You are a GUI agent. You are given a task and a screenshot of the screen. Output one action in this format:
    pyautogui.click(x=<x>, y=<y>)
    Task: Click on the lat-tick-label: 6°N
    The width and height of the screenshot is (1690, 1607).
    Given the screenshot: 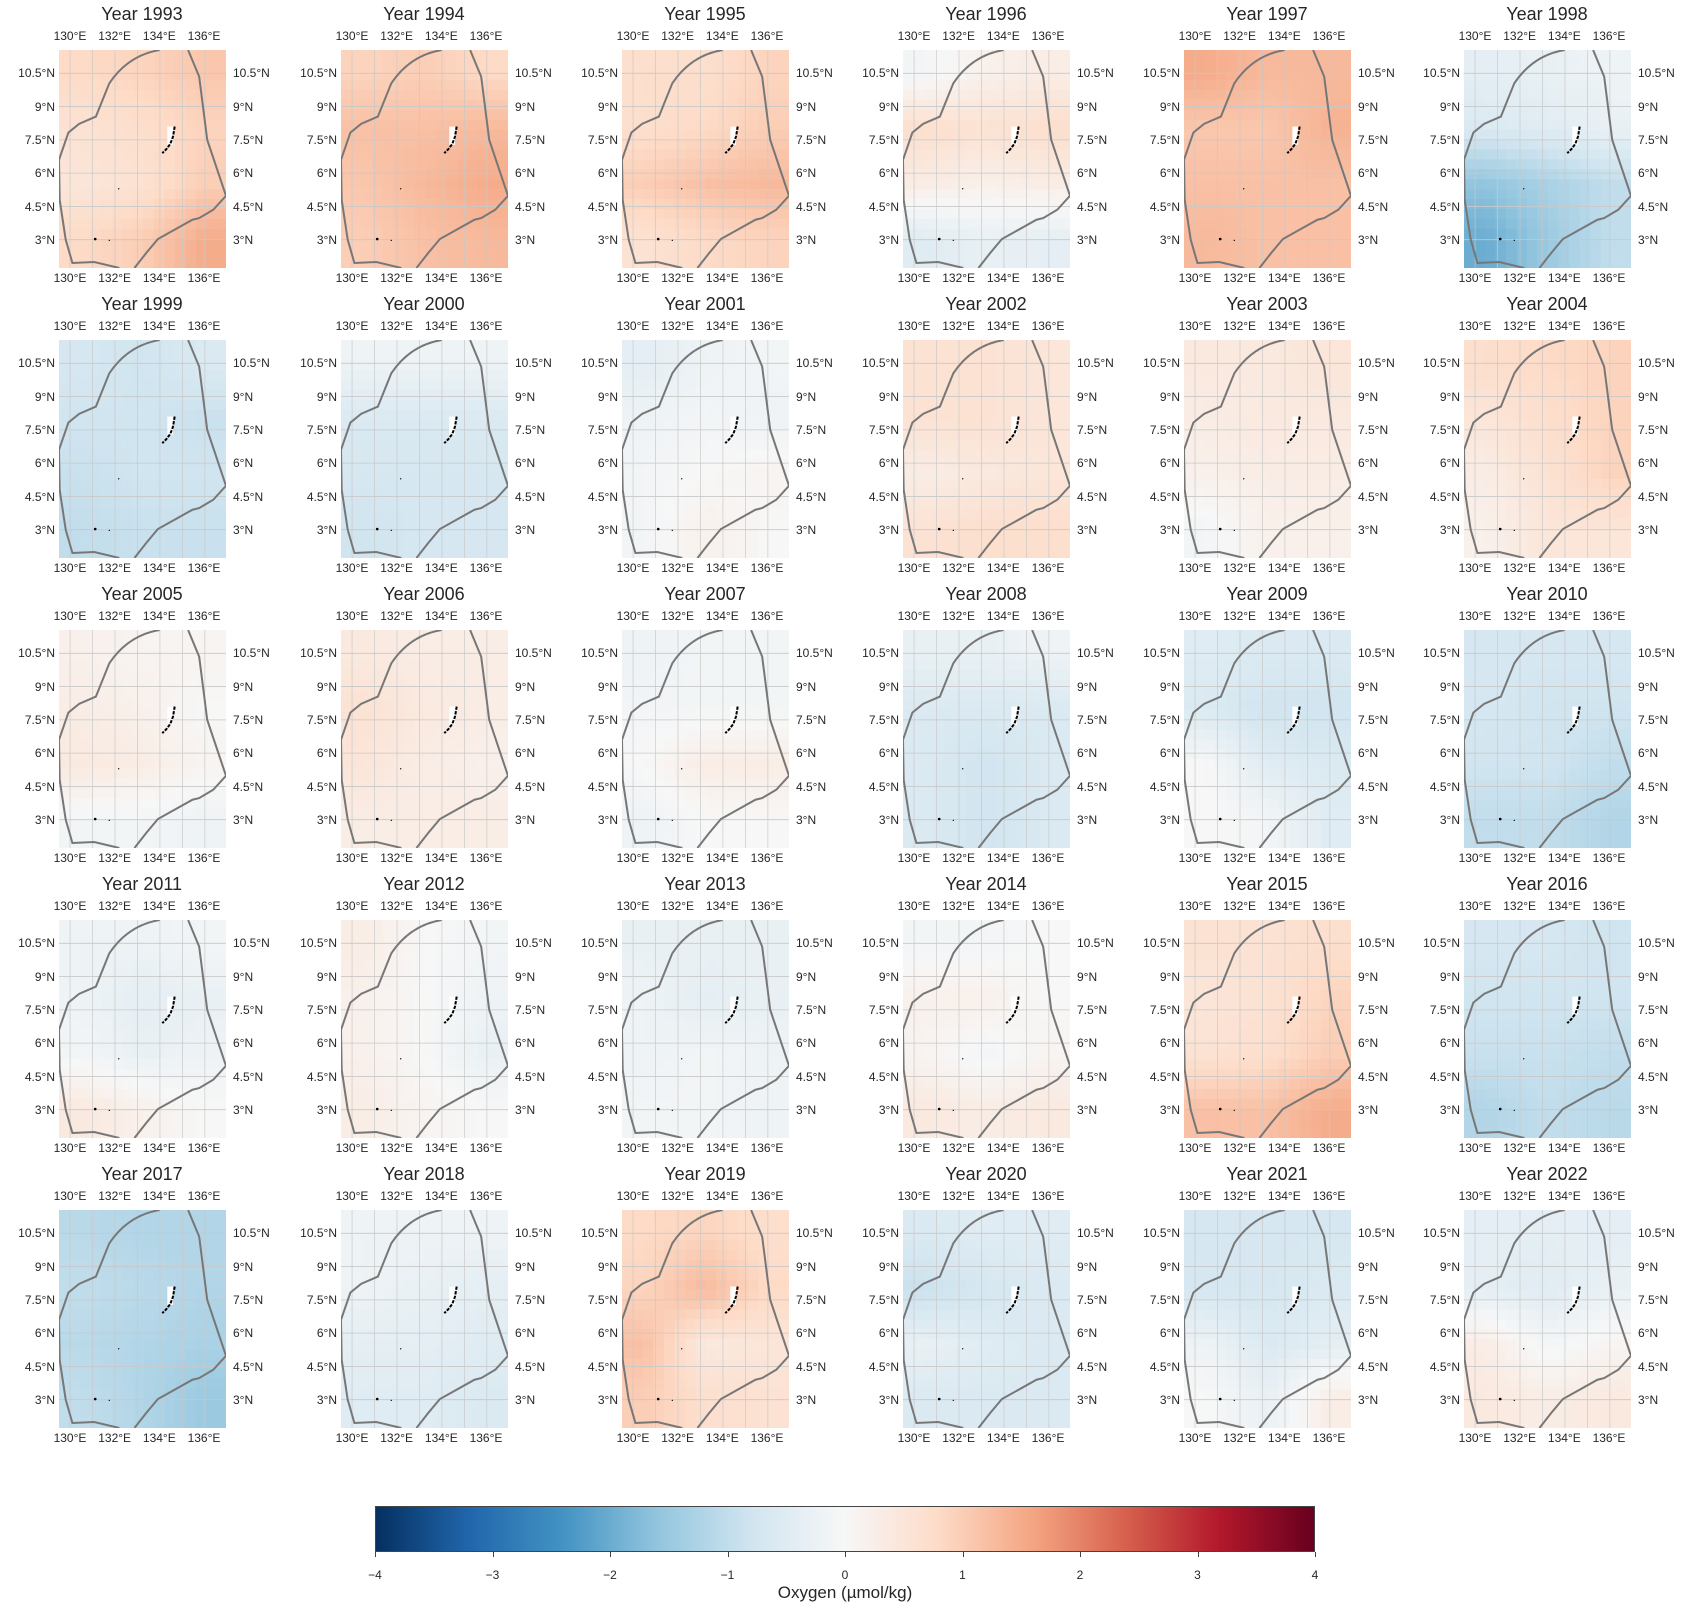 What is the action you would take?
    pyautogui.click(x=1169, y=173)
    